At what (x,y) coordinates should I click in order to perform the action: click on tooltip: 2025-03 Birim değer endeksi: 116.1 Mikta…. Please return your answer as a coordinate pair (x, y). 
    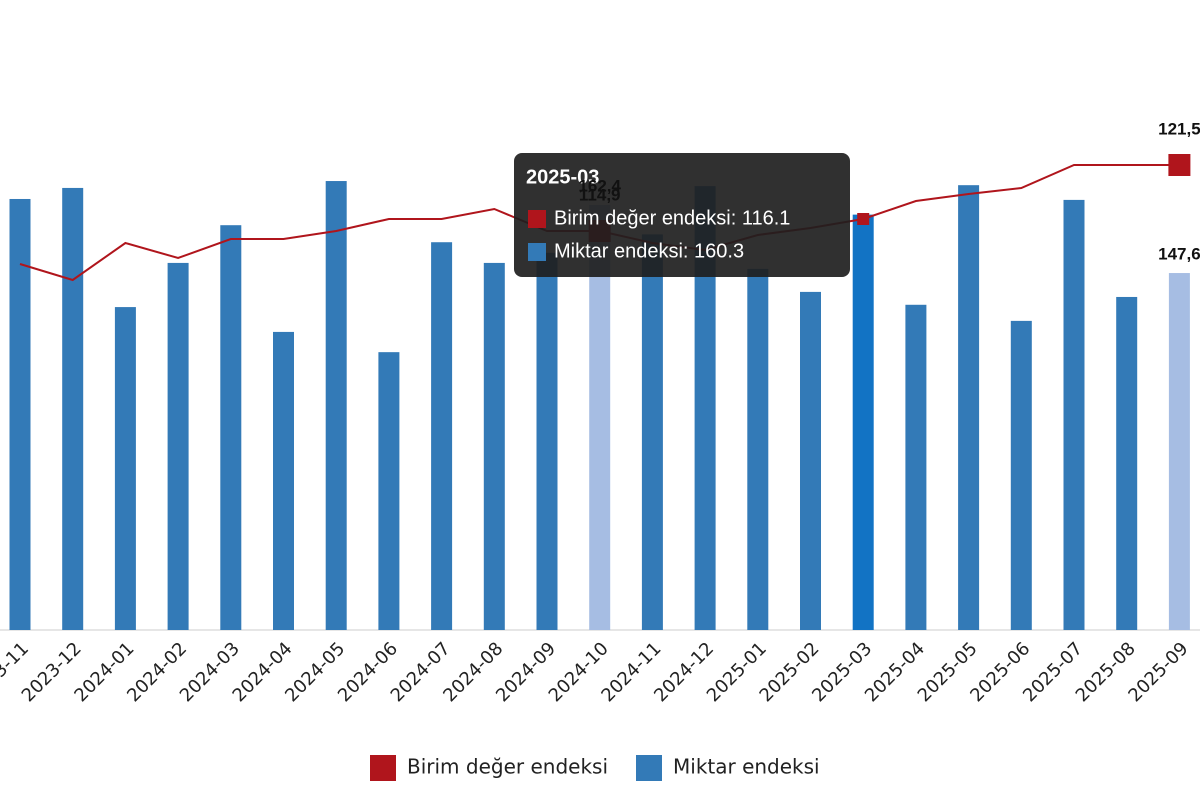
    Looking at the image, I should click on (682, 215).